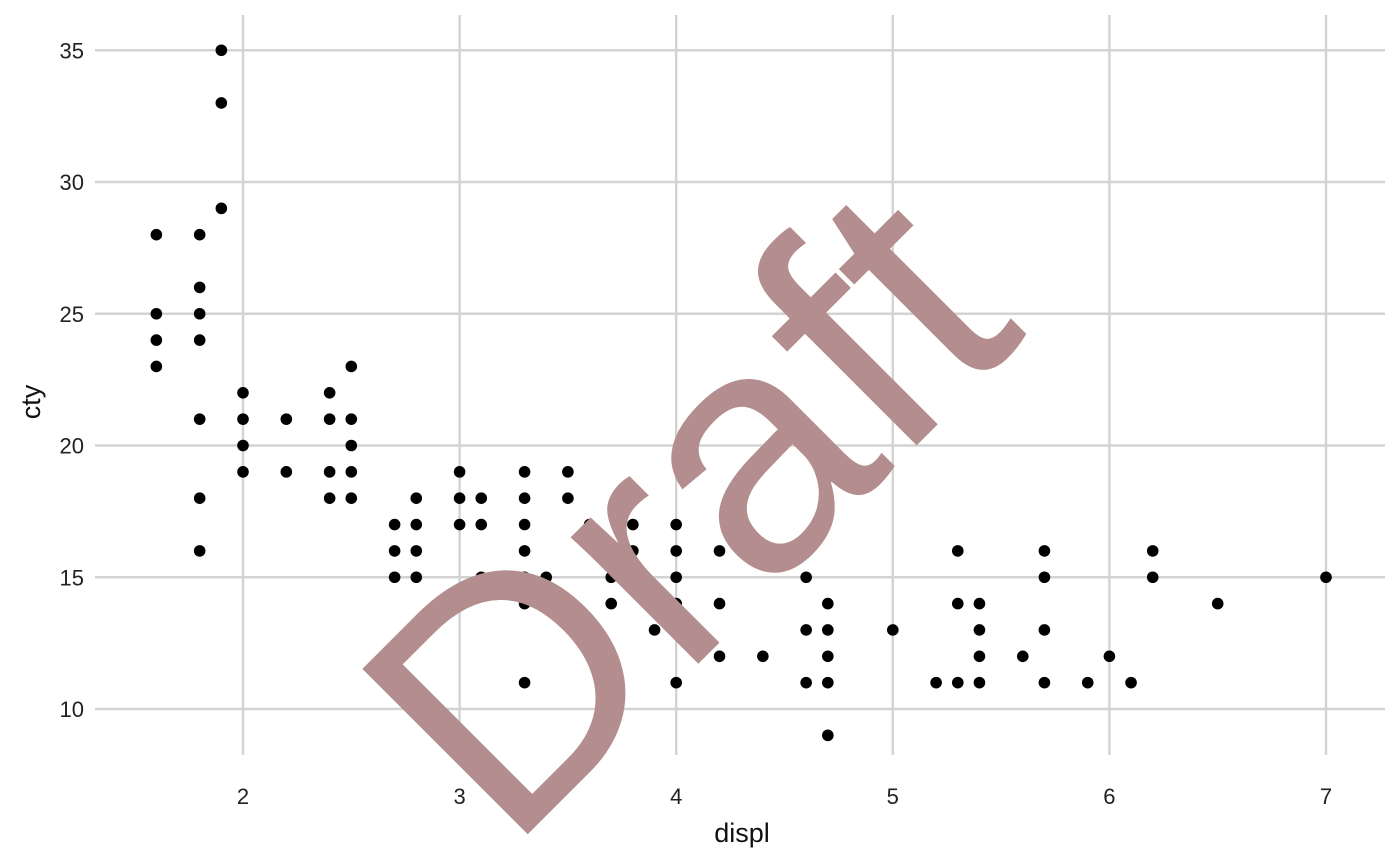  What do you see at coordinates (72, 577) in the screenshot?
I see `y-tick-label: 15` at bounding box center [72, 577].